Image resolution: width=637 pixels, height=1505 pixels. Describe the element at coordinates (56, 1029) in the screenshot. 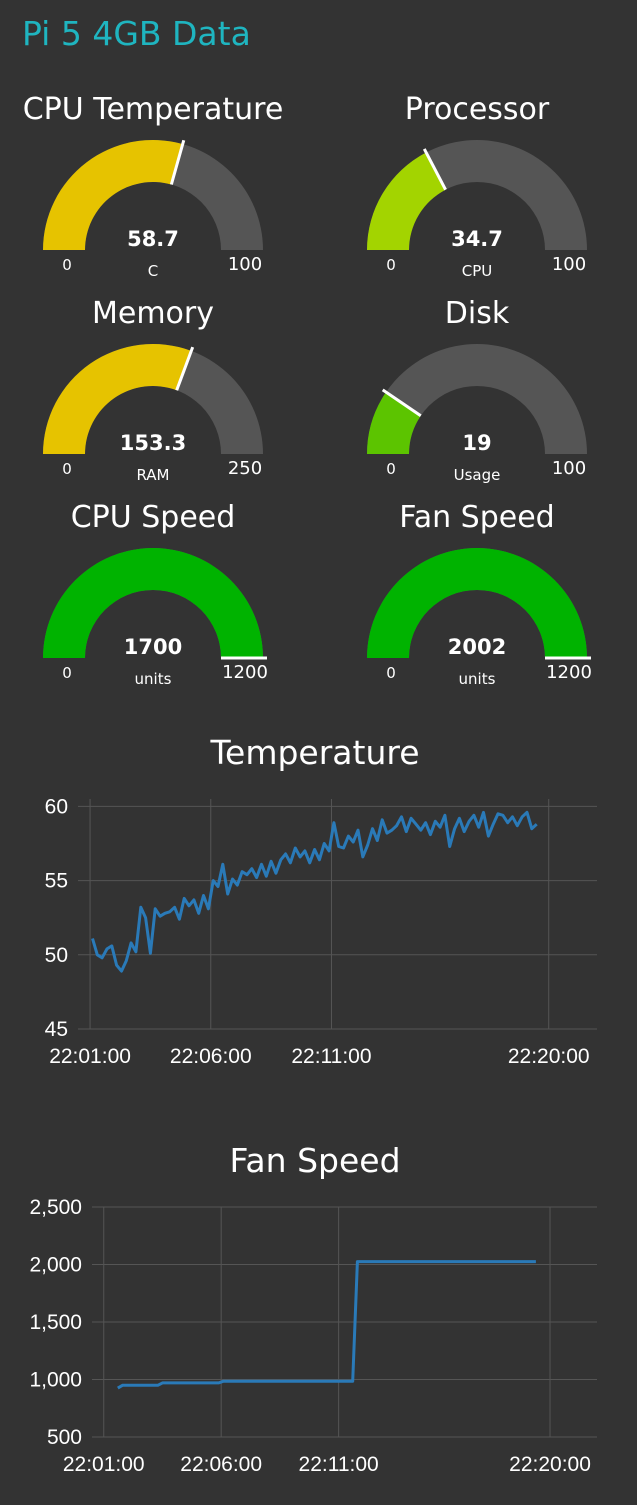

I see `y-tick-label: 45` at that location.